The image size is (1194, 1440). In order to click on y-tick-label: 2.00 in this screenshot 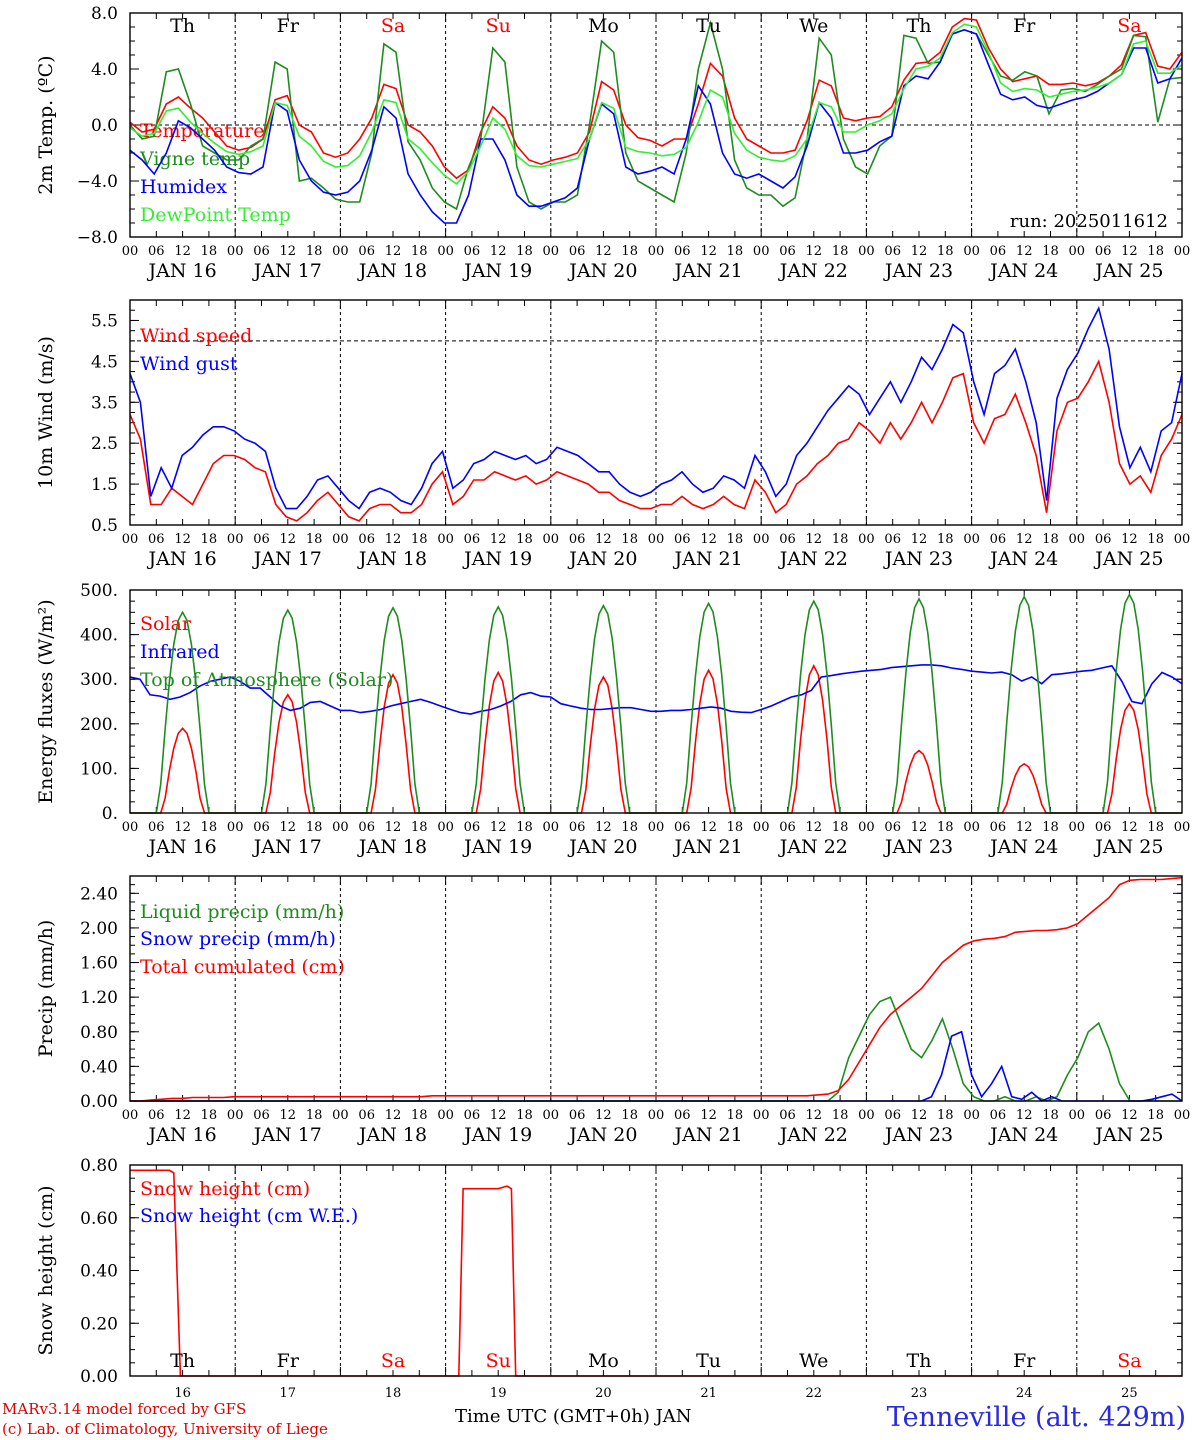, I will do `click(99, 929)`.